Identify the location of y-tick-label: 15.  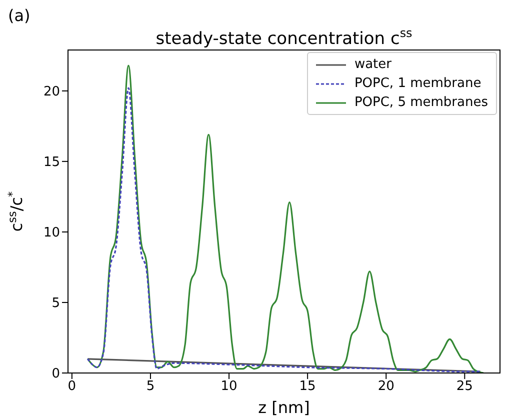
(51, 162).